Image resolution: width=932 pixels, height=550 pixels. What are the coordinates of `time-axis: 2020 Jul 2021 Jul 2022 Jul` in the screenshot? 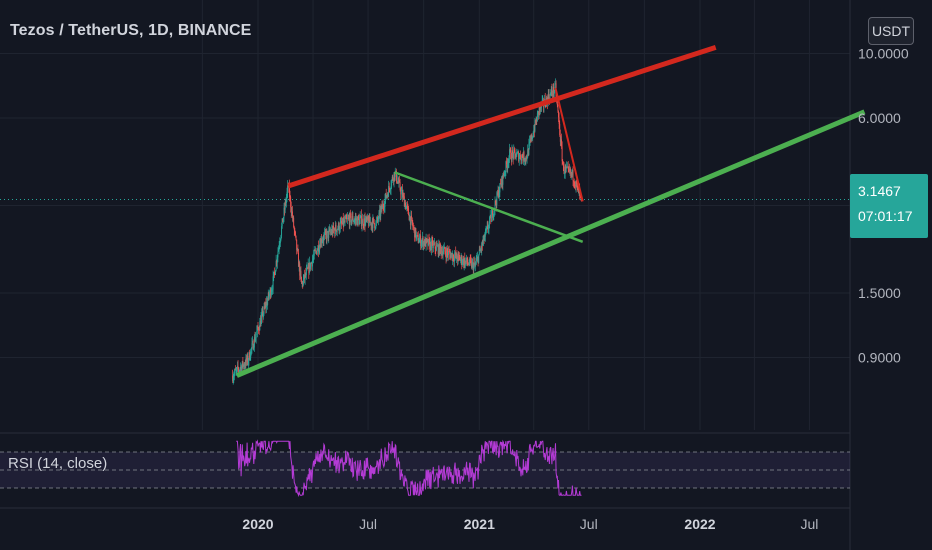 It's located at (530, 524).